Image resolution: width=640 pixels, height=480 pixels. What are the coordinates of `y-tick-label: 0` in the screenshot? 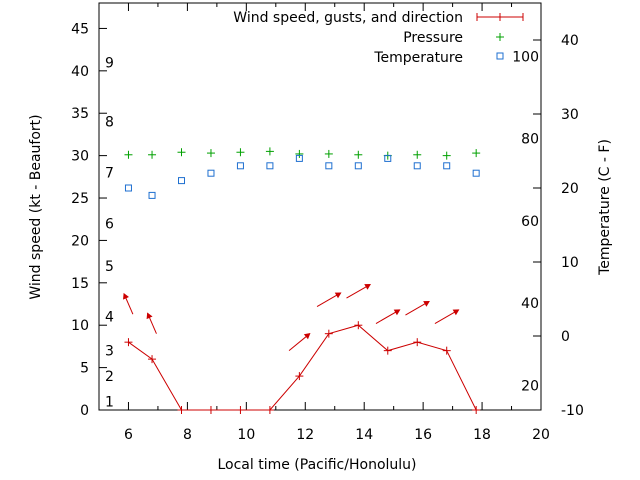 It's located at (84, 411).